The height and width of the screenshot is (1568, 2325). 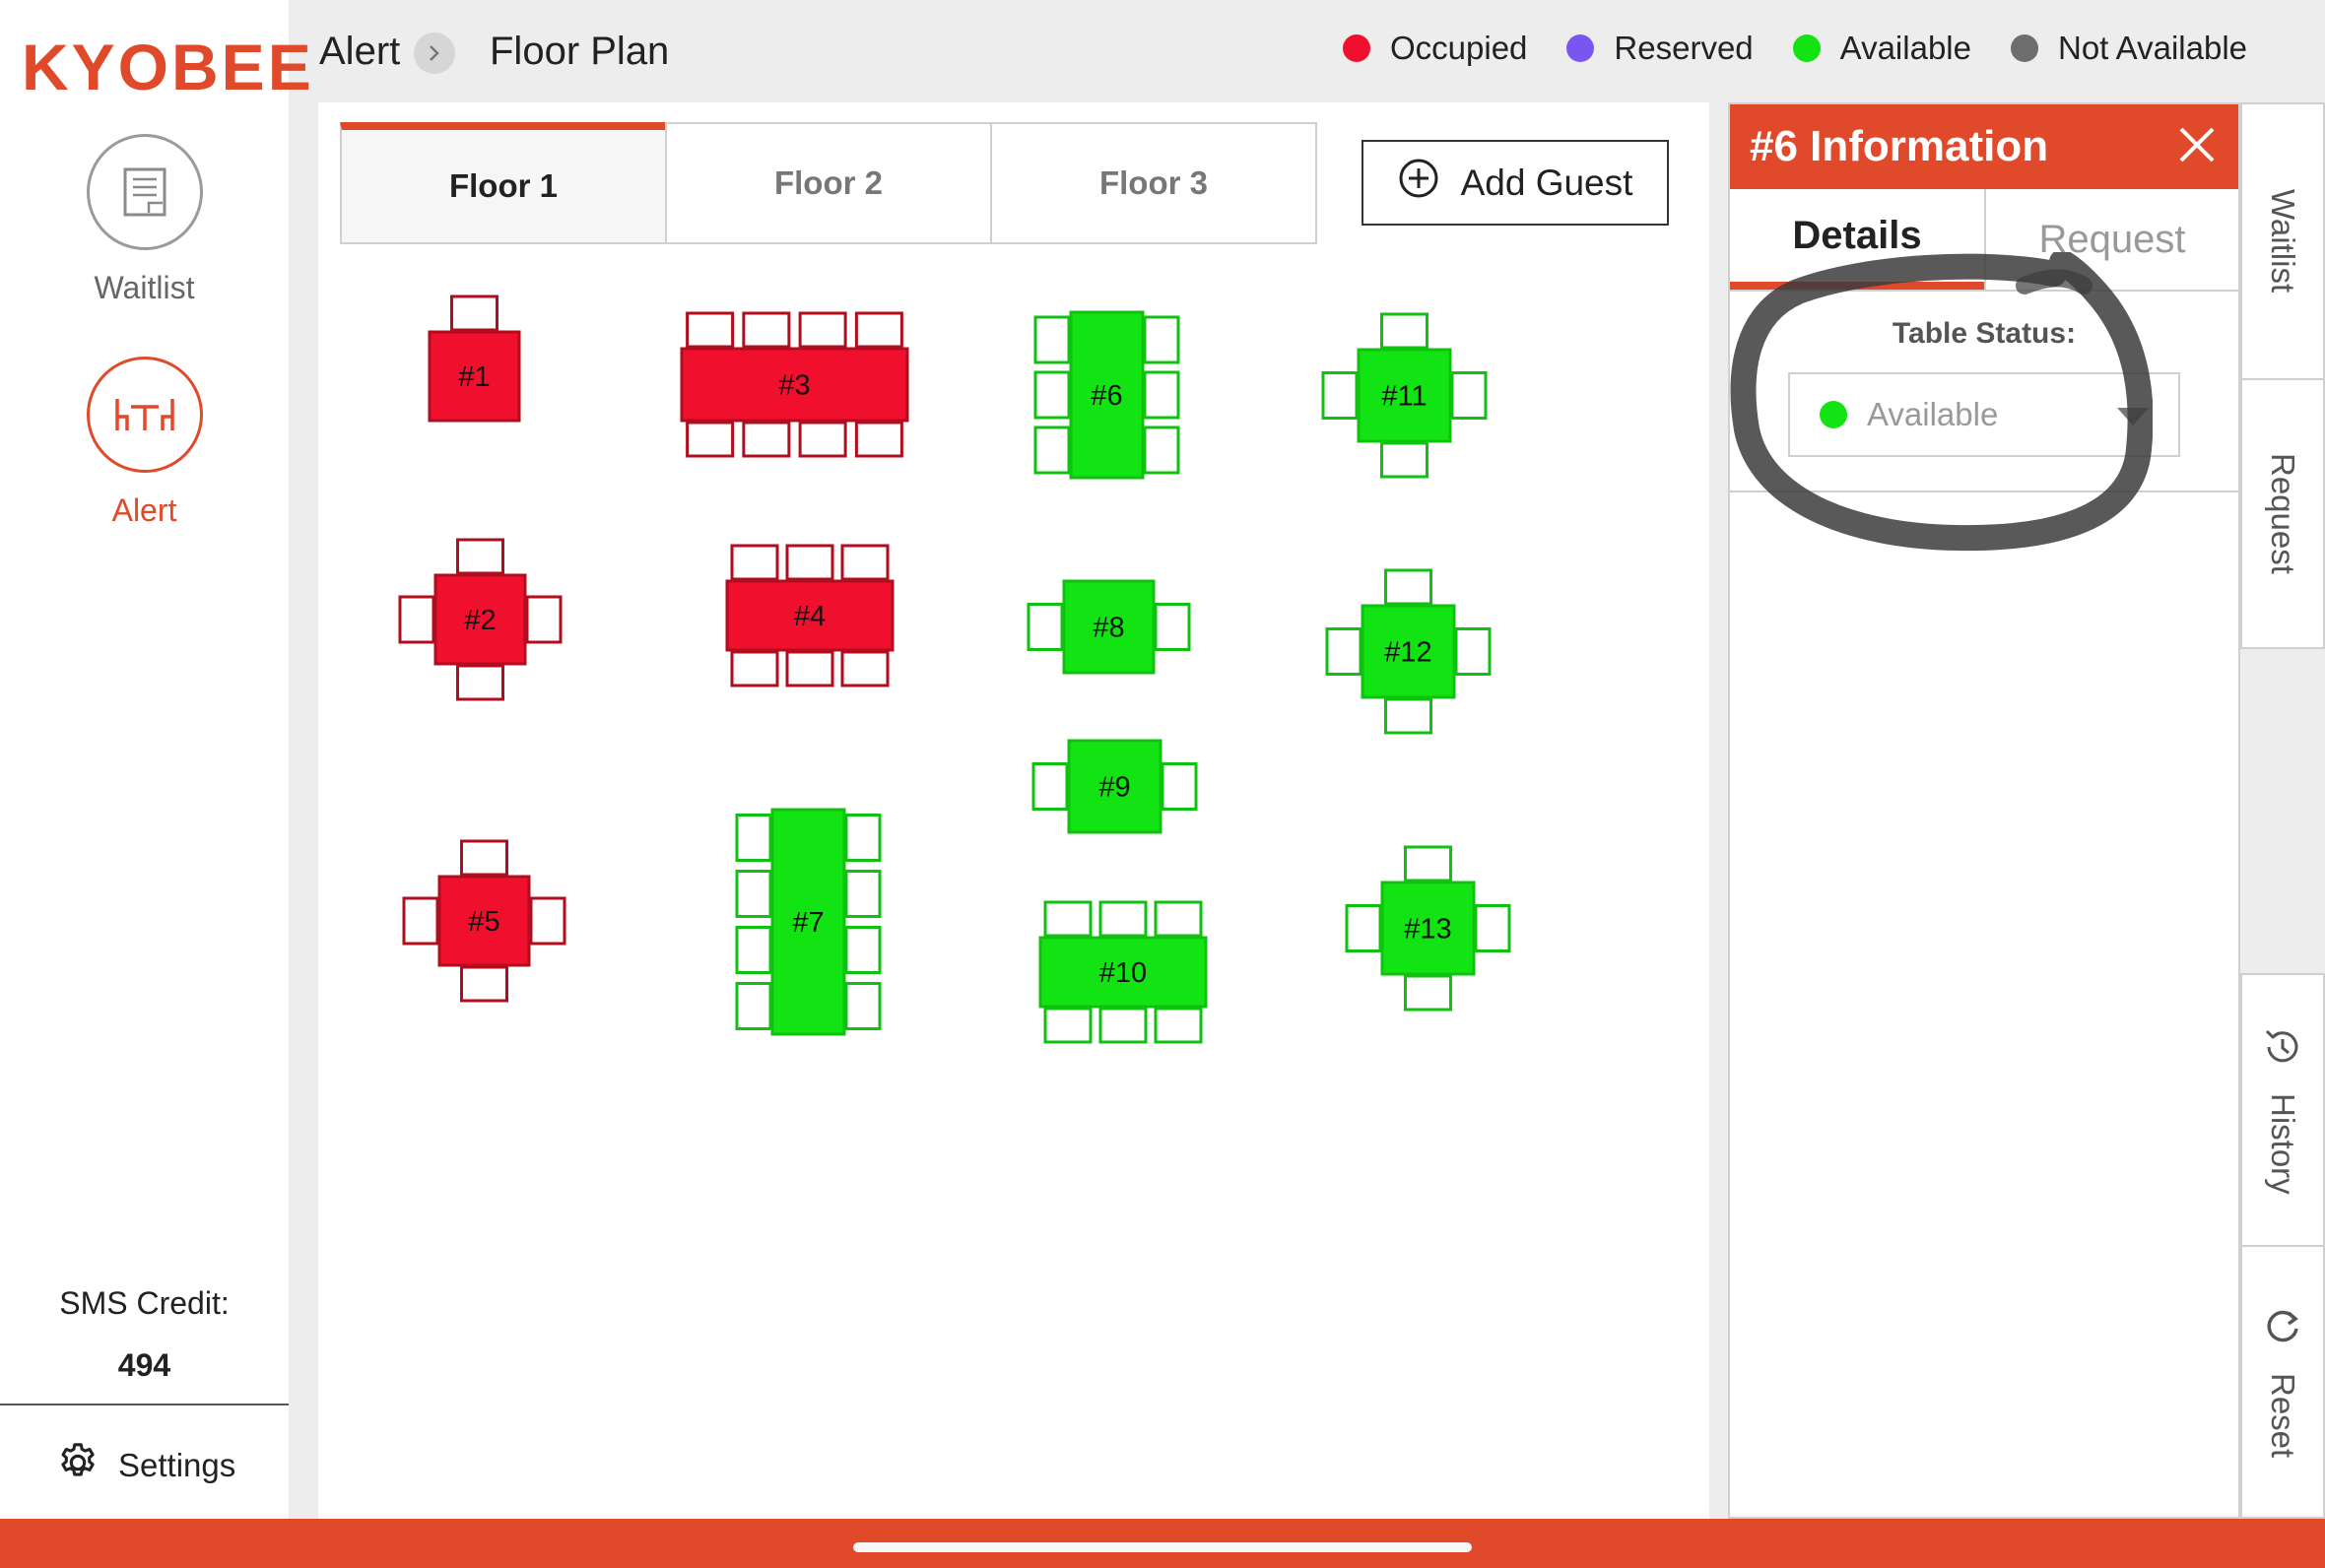 What do you see at coordinates (144, 510) in the screenshot?
I see `sidebar-item-label: Alert` at bounding box center [144, 510].